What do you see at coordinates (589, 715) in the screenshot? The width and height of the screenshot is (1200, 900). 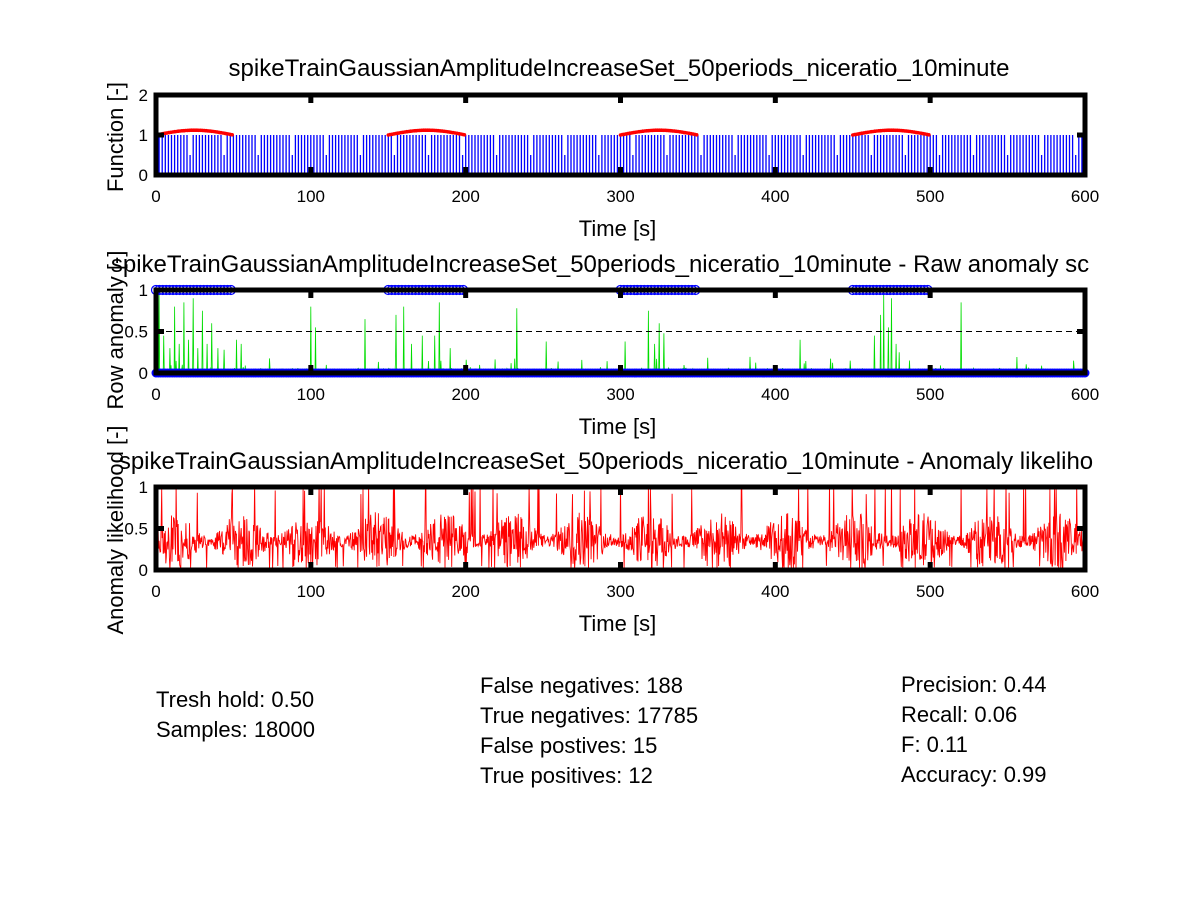 I see `true-negatives-text: True negatives: 17785` at bounding box center [589, 715].